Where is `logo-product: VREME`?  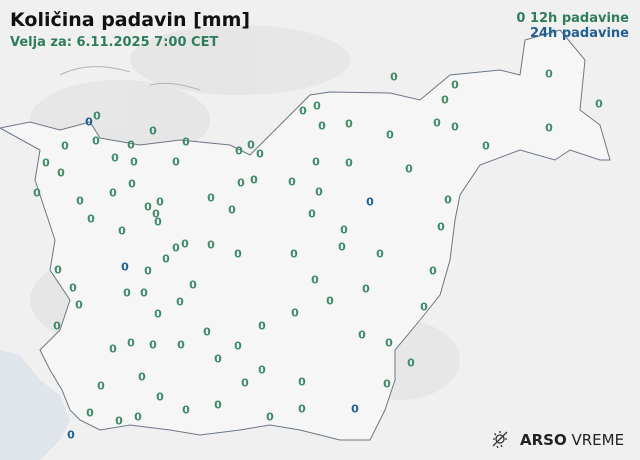
logo-product: VREME is located at coordinates (598, 440).